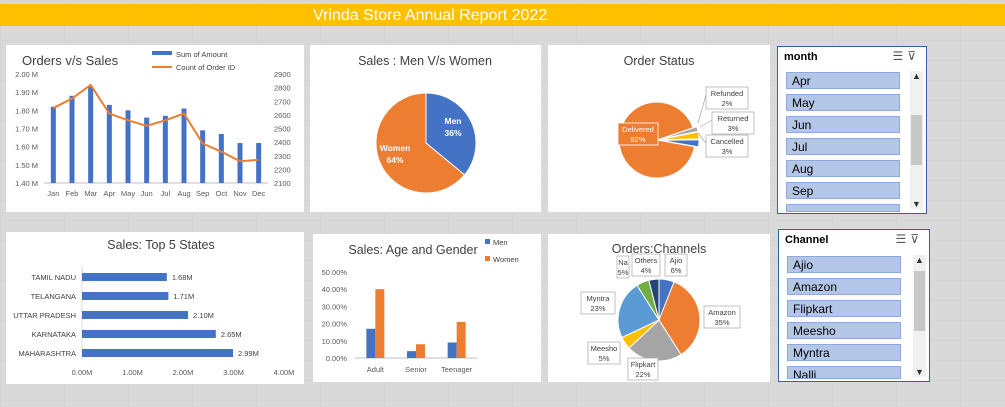 This screenshot has width=1005, height=407. Describe the element at coordinates (70, 60) in the screenshot. I see `chart-title: Orders v/s Sales` at that location.